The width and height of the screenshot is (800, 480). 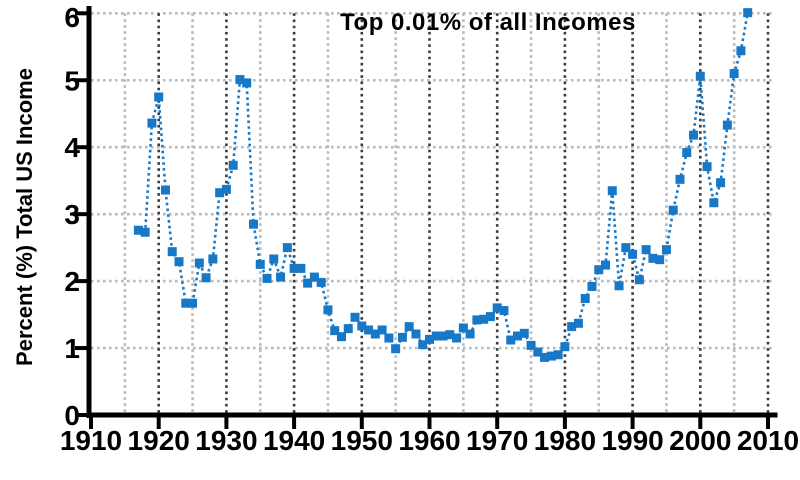 What do you see at coordinates (72, 147) in the screenshot?
I see `y-tick-label: 4` at bounding box center [72, 147].